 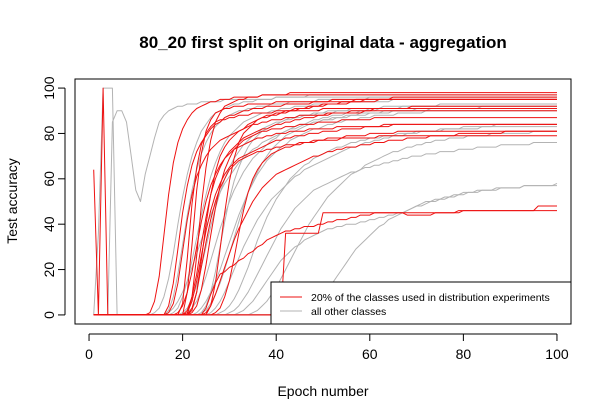 I want to click on y-tick-label: 60, so click(x=49, y=179).